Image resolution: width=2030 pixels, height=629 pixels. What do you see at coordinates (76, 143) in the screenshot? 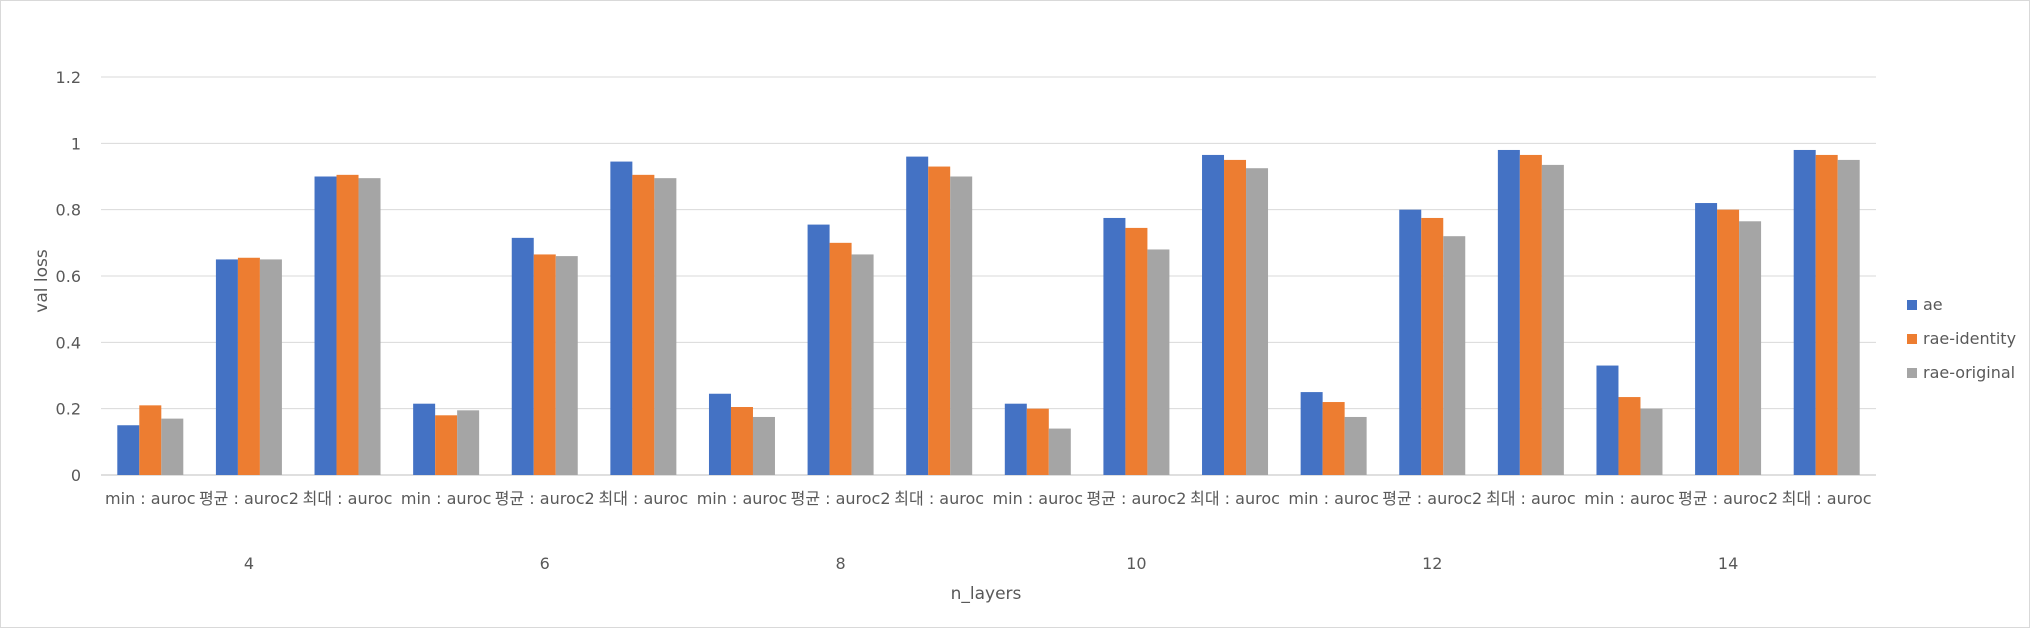
I see `y-tick-label: 1` at bounding box center [76, 143].